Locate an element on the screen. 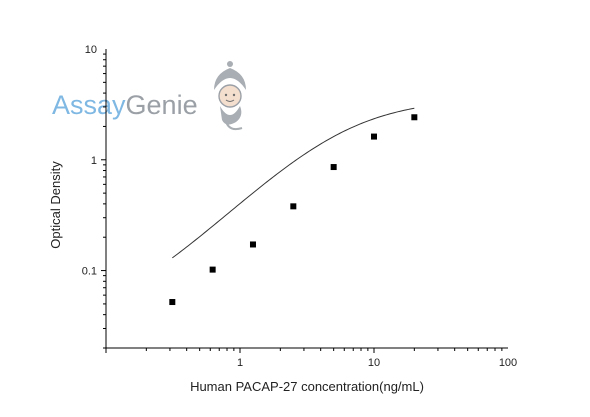 Image resolution: width=590 pixels, height=417 pixels. y-tick-label: 10 is located at coordinates (91, 50).